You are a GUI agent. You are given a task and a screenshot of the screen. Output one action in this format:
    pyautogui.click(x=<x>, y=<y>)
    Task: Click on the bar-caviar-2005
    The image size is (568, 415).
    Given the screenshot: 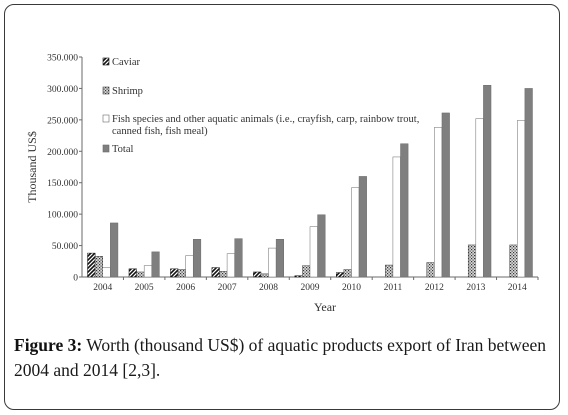 What is the action you would take?
    pyautogui.click(x=132, y=273)
    